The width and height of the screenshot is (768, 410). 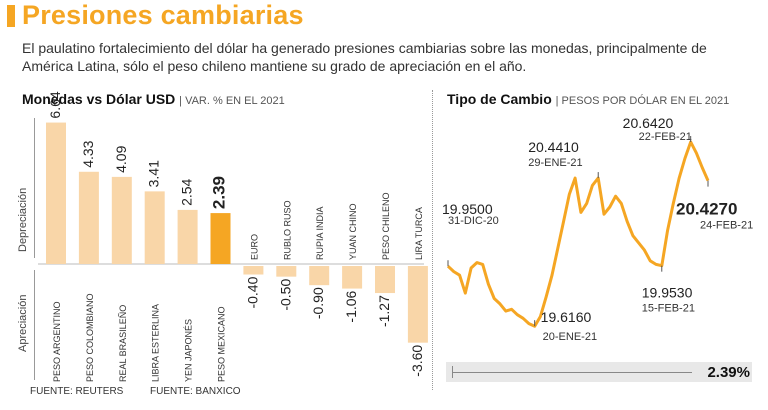 What do you see at coordinates (384, 311) in the screenshot?
I see `bar-value-label: -1.27` at bounding box center [384, 311].